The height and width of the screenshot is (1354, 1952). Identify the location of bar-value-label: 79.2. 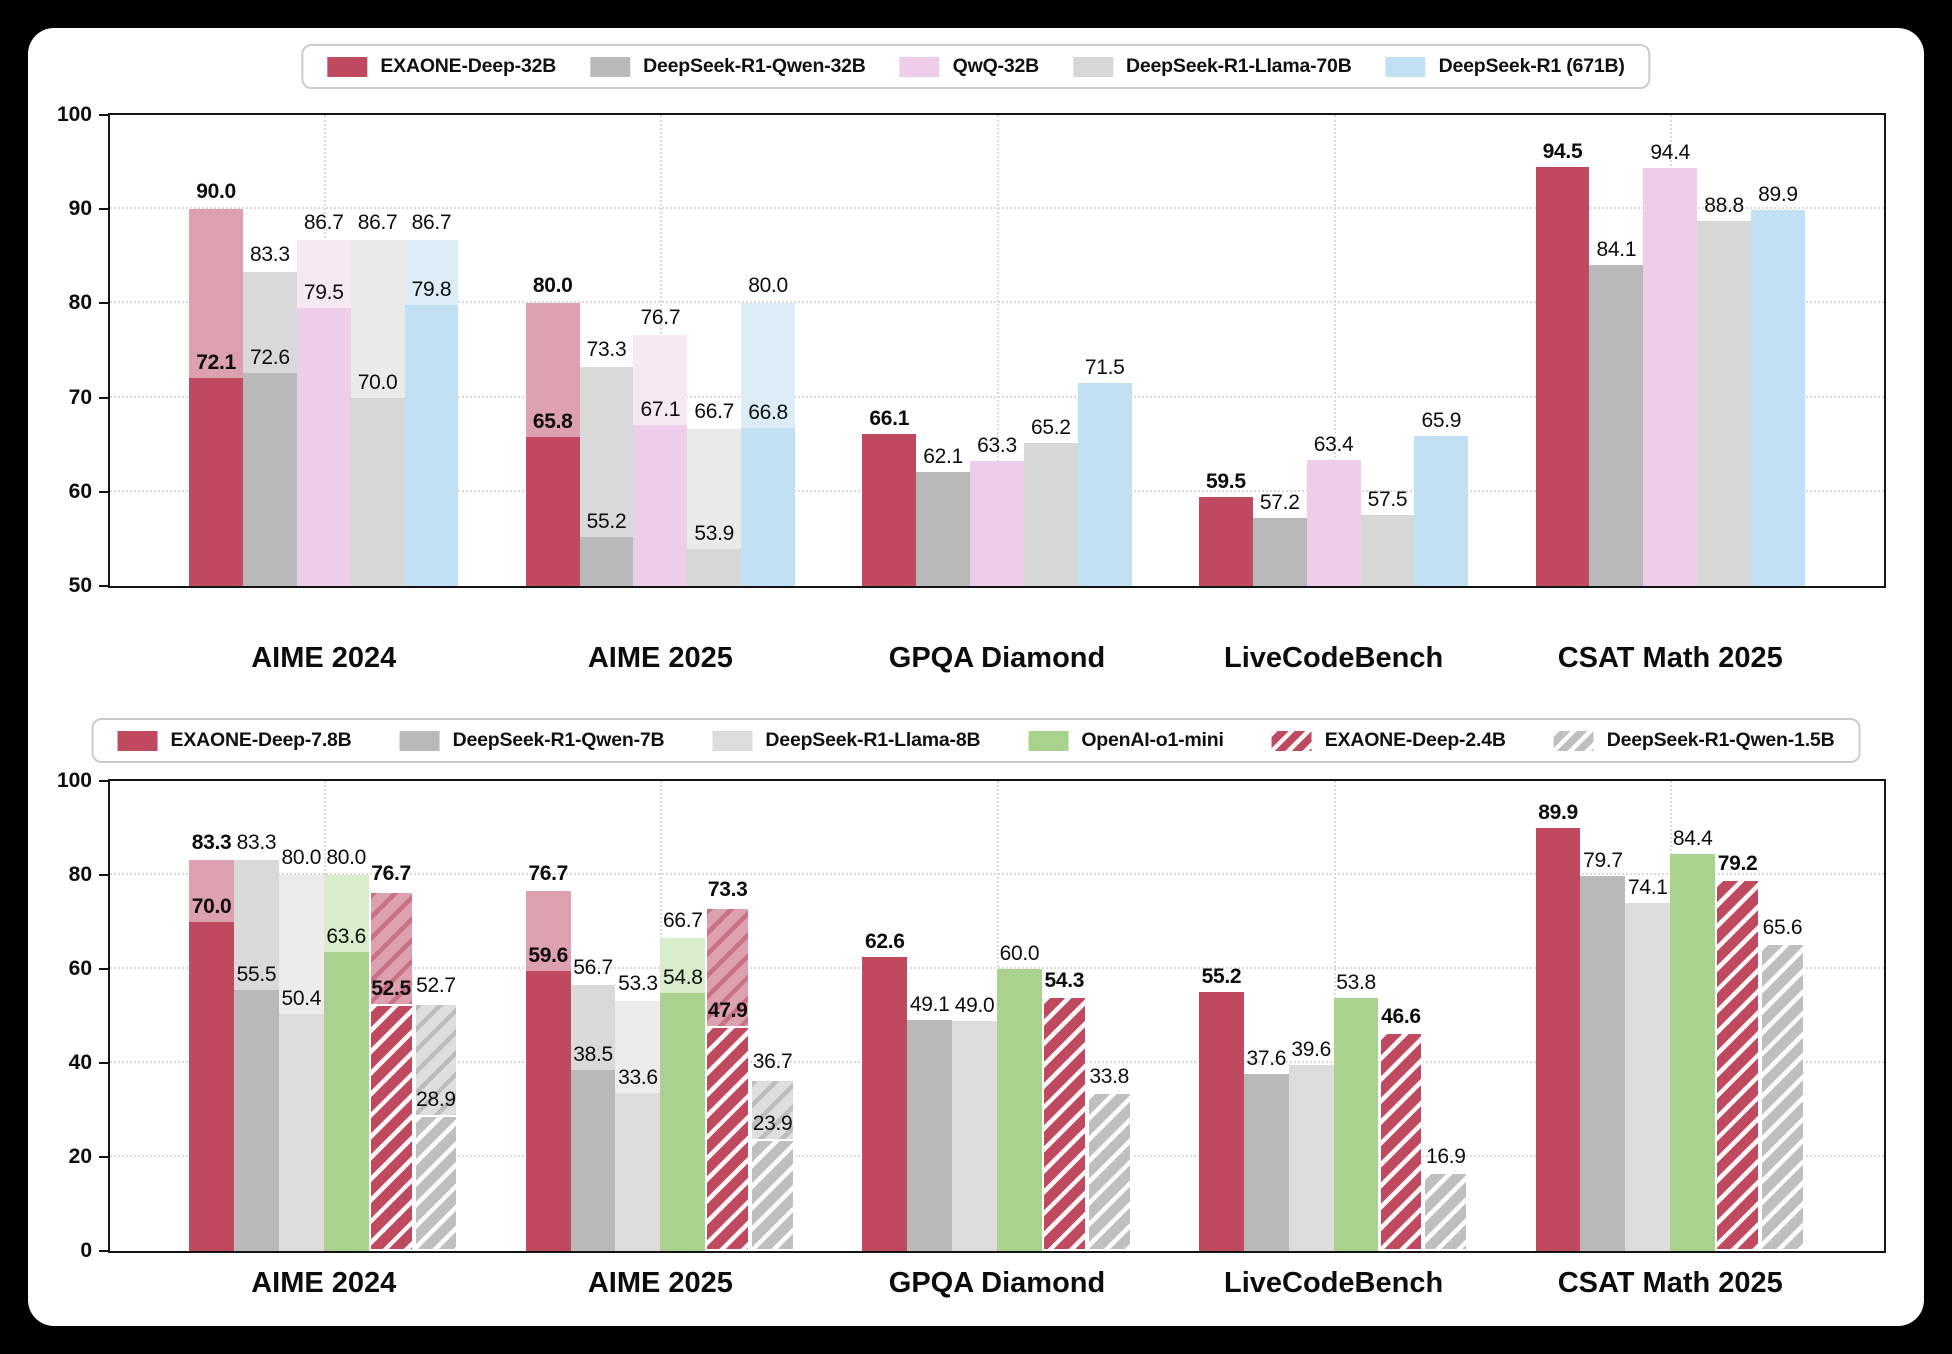
(1737, 863).